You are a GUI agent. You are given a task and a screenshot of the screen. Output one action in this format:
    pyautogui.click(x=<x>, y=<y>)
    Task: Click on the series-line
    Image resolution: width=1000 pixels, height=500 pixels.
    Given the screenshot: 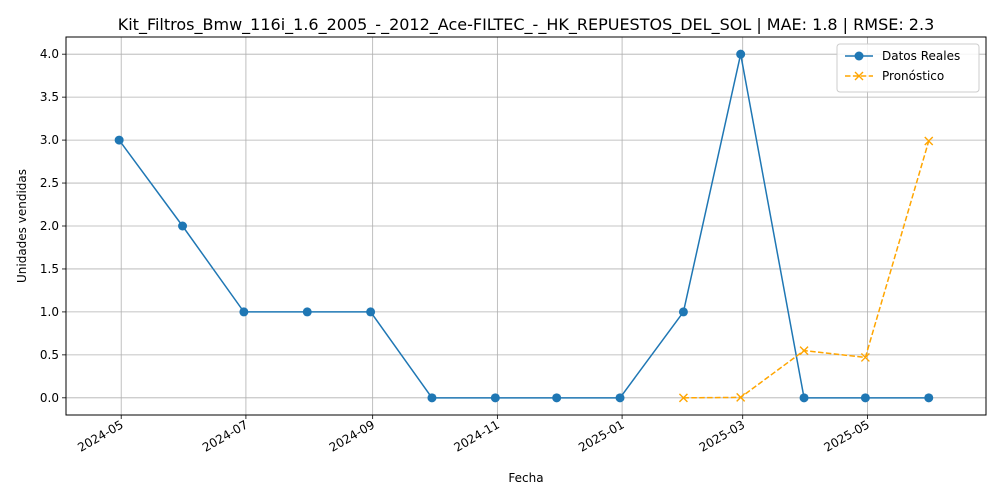 What is the action you would take?
    pyautogui.click(x=806, y=269)
    